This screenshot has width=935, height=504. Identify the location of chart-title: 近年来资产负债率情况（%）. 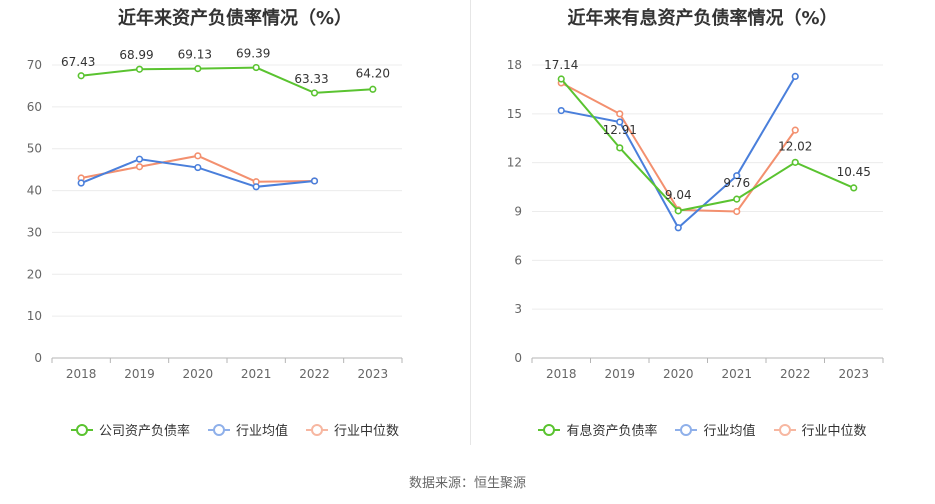
(235, 18).